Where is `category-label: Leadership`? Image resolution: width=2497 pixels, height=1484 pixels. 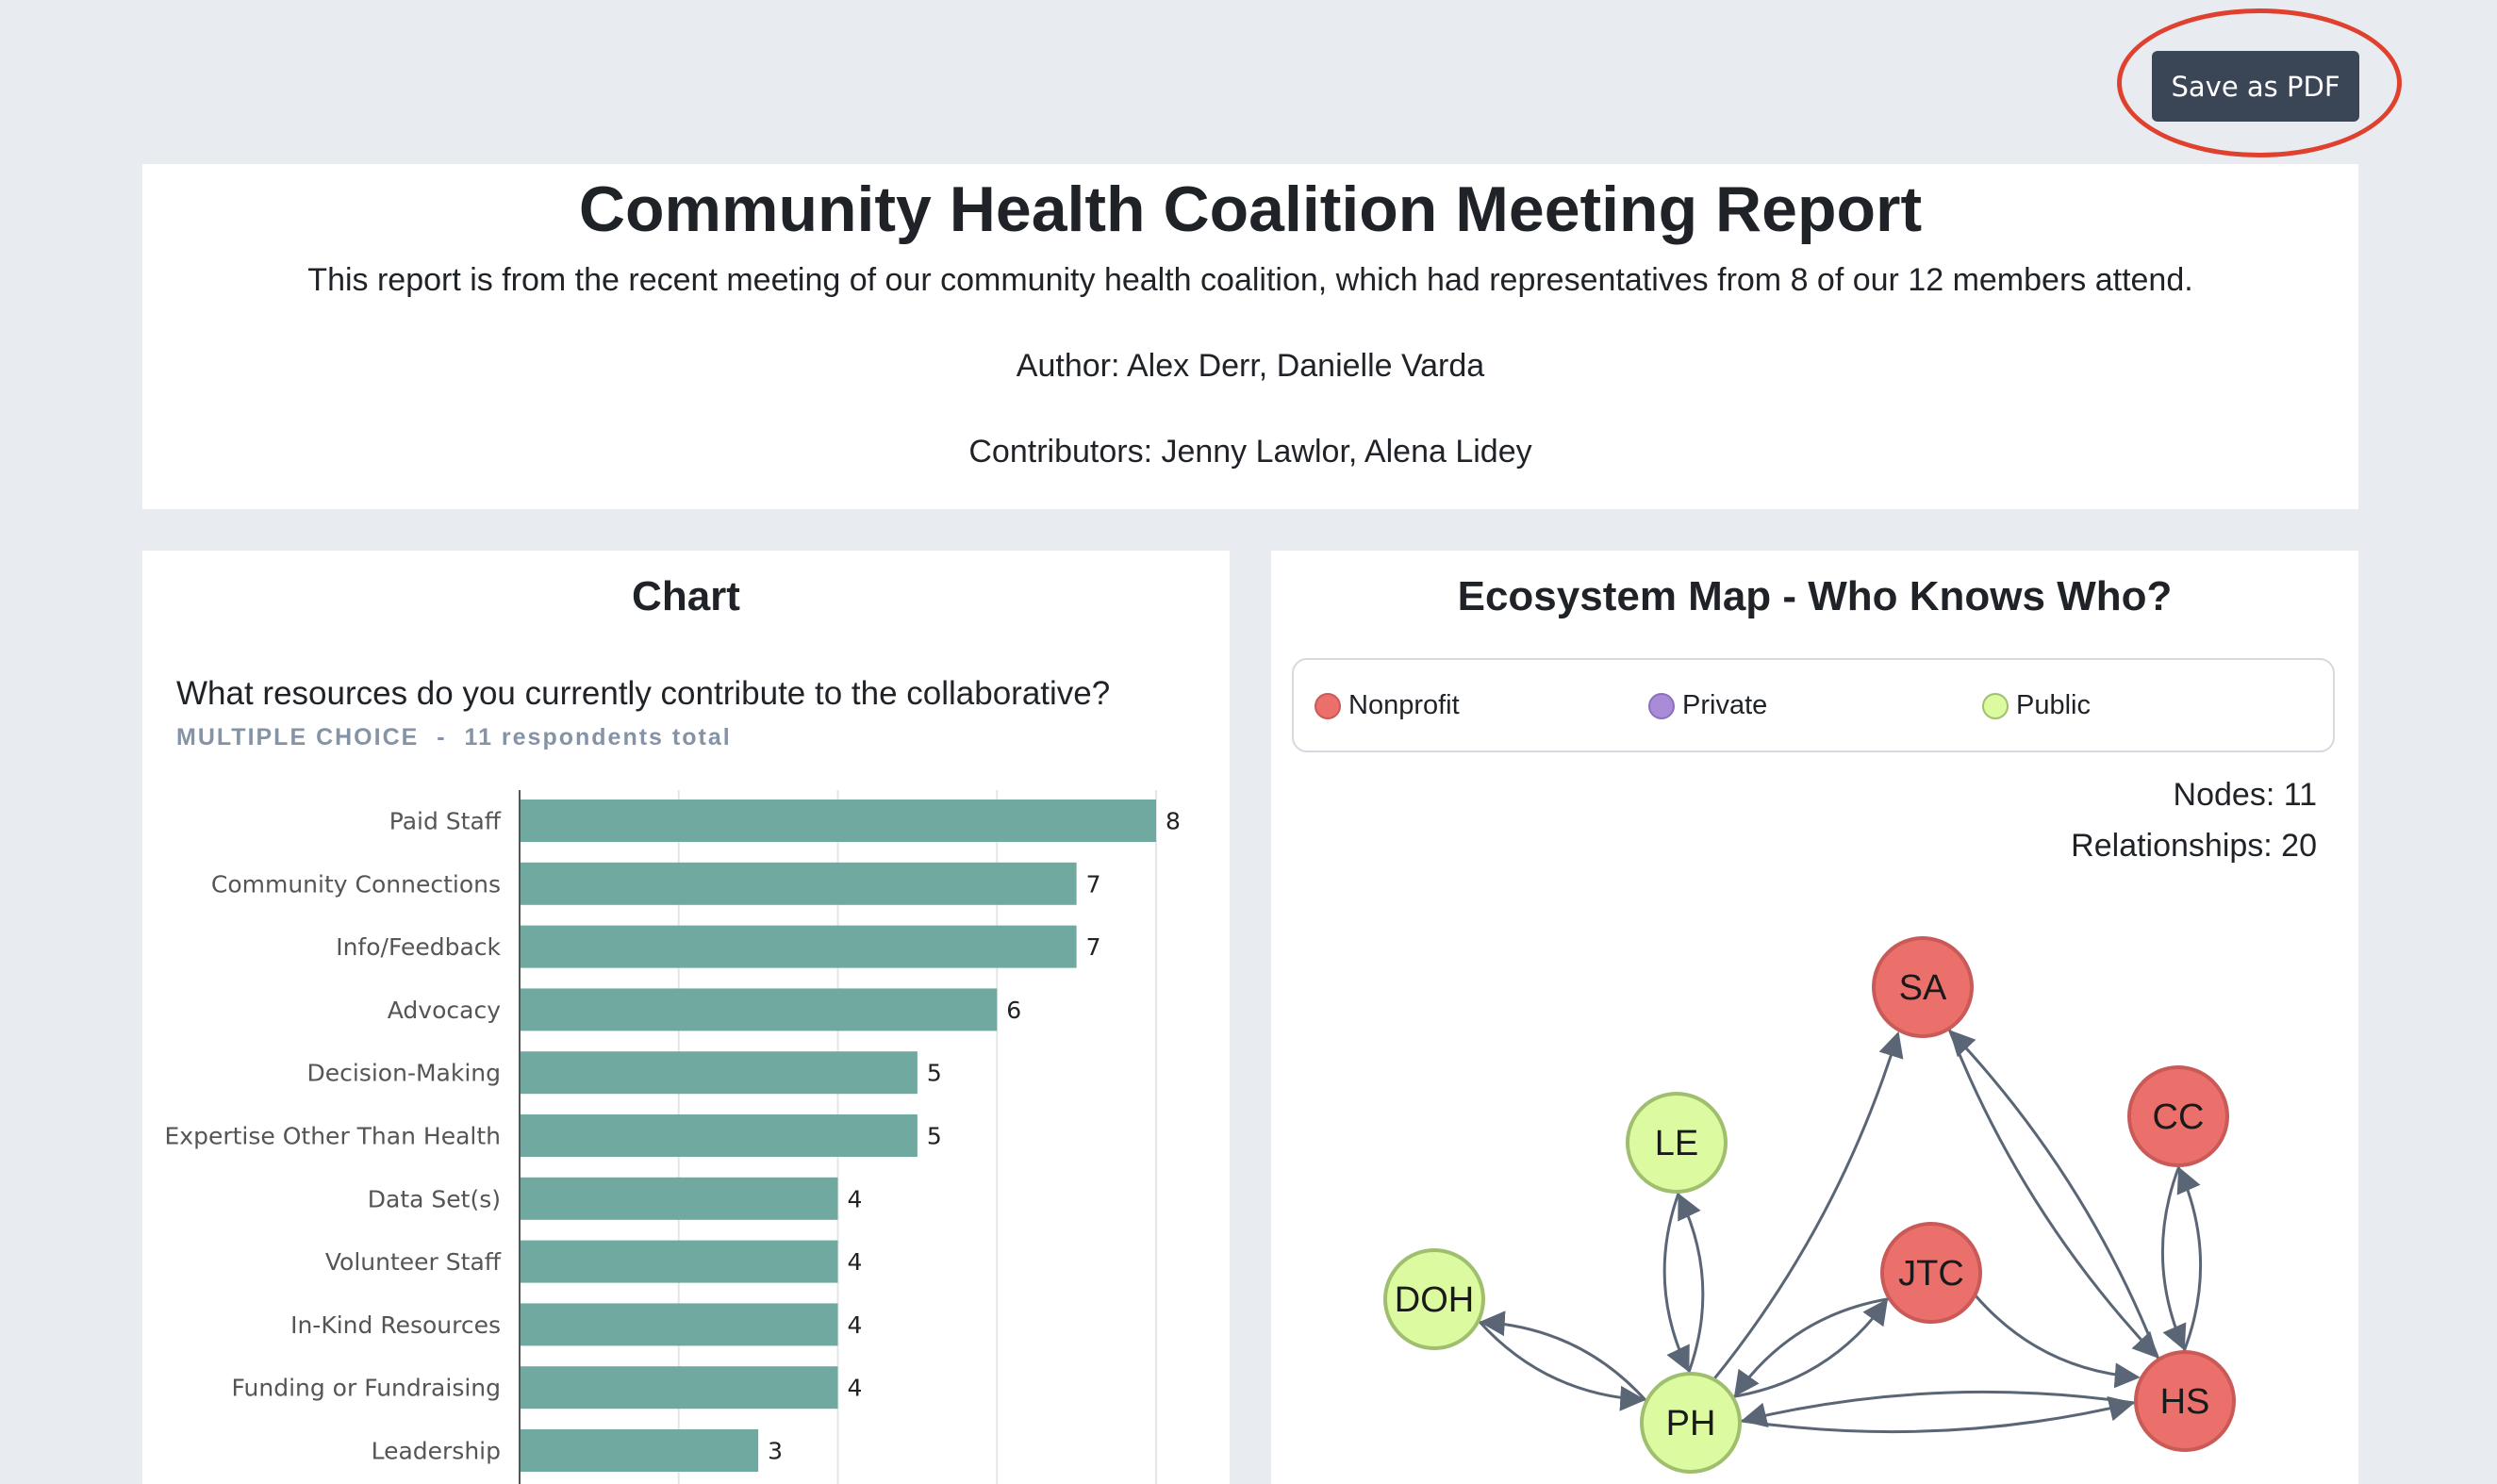 category-label: Leadership is located at coordinates (437, 1451).